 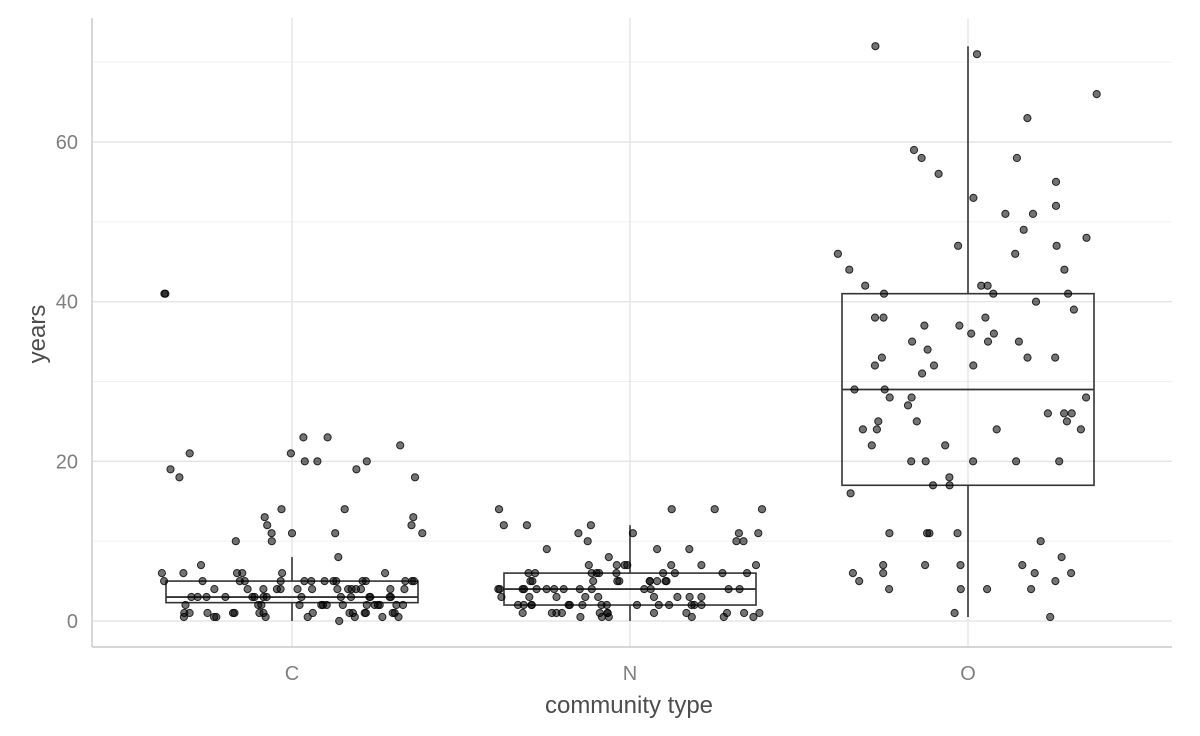 What do you see at coordinates (629, 705) in the screenshot?
I see `x-axis-title: community type` at bounding box center [629, 705].